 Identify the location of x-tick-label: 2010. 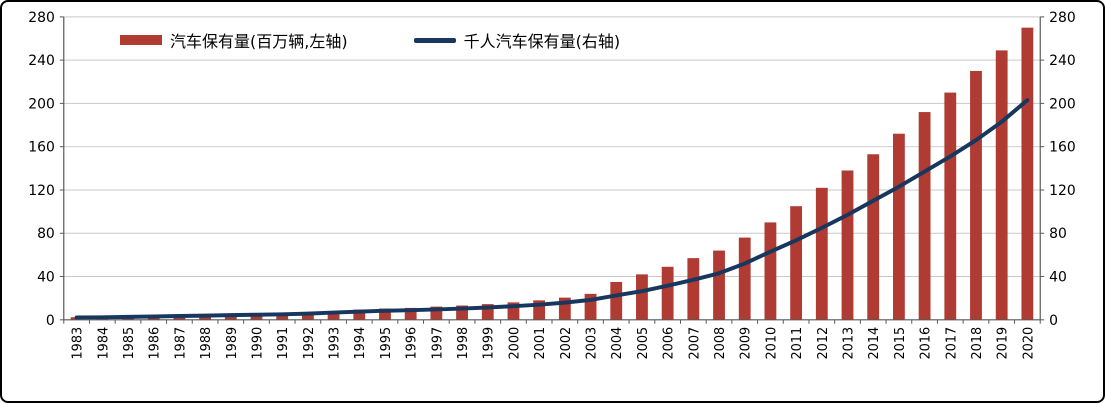
(771, 343).